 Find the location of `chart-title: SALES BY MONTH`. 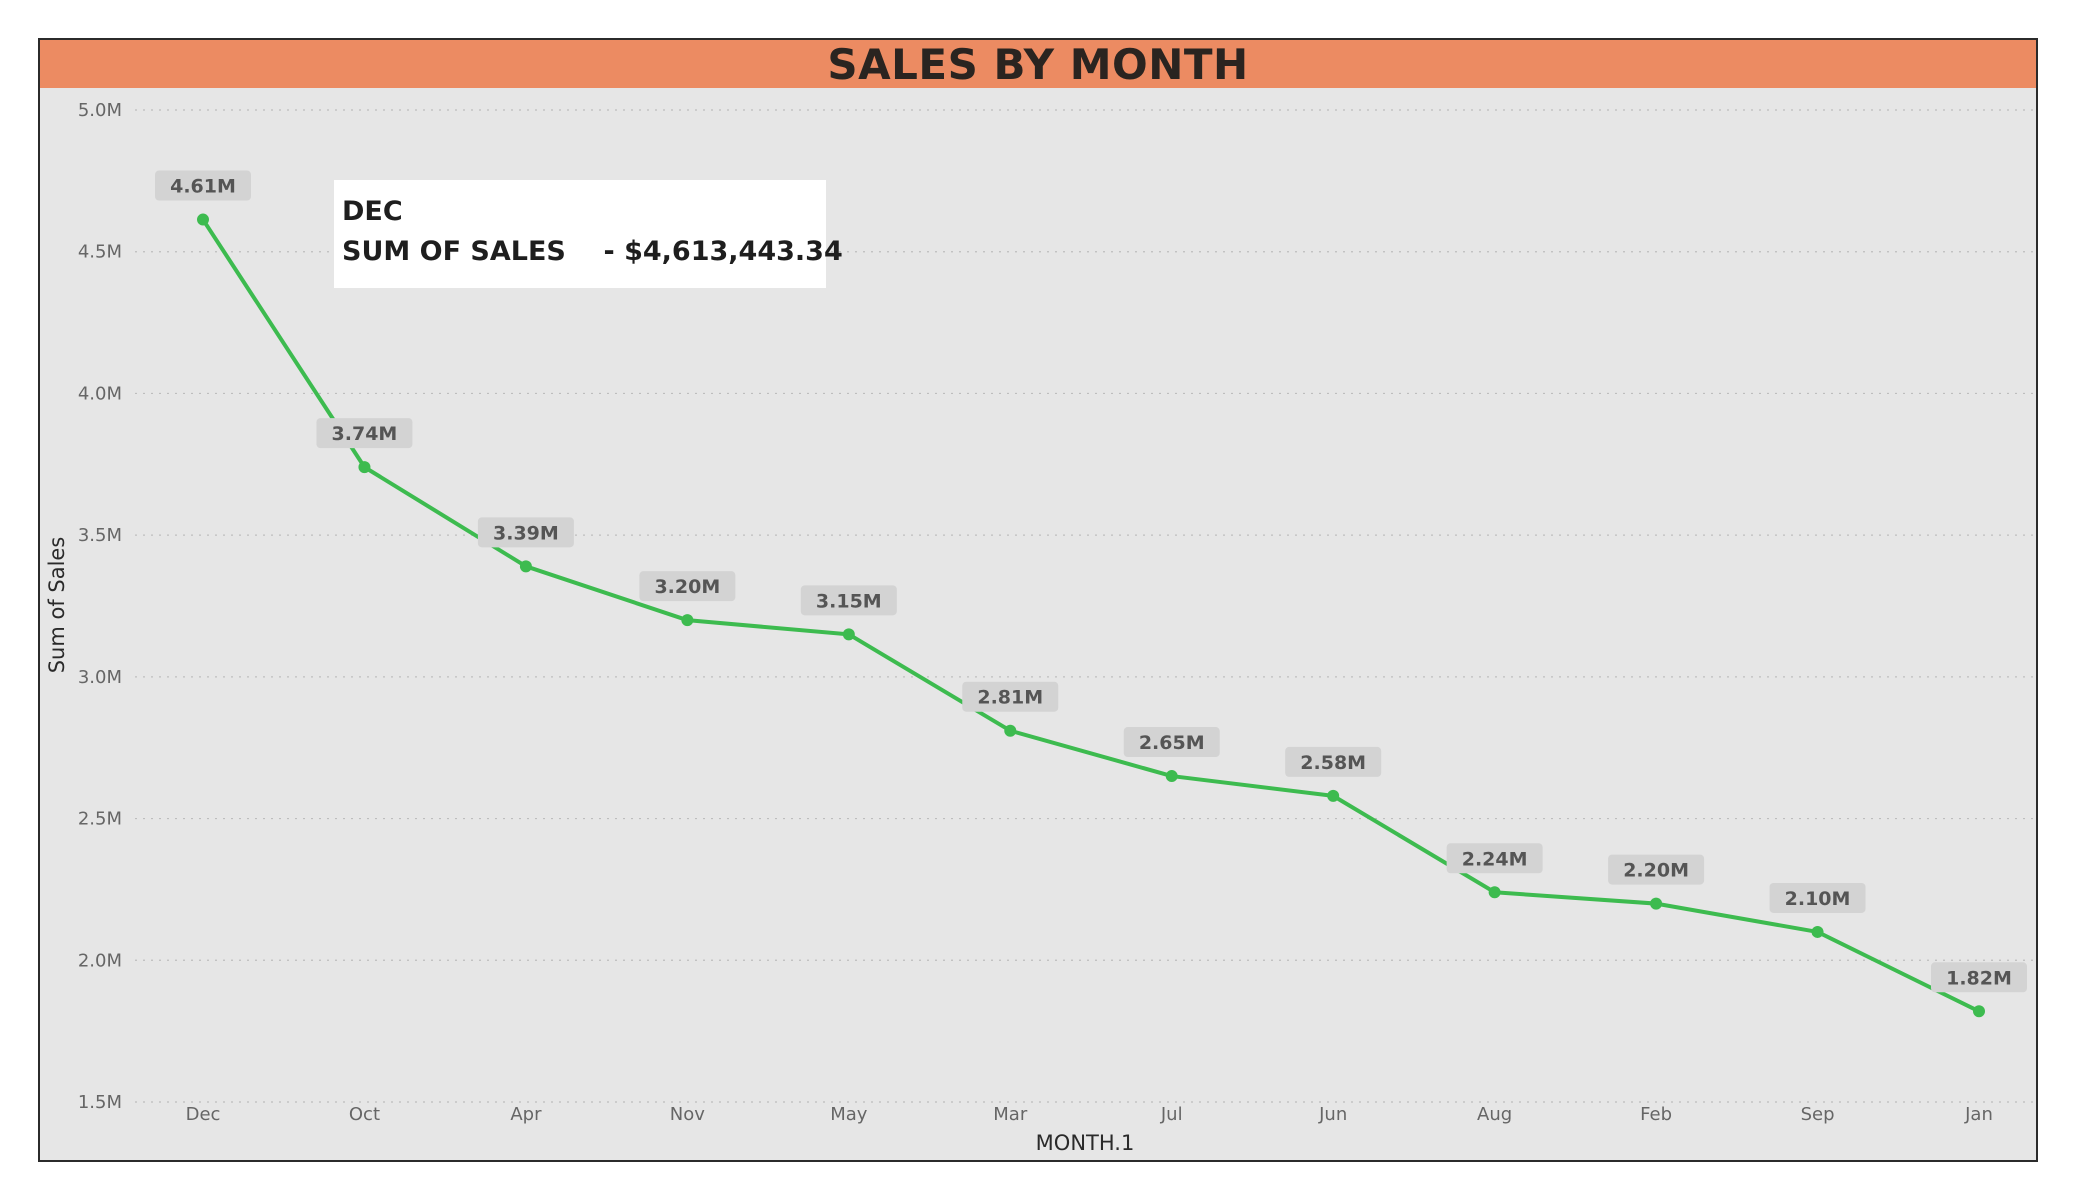

chart-title: SALES BY MONTH is located at coordinates (1038, 64).